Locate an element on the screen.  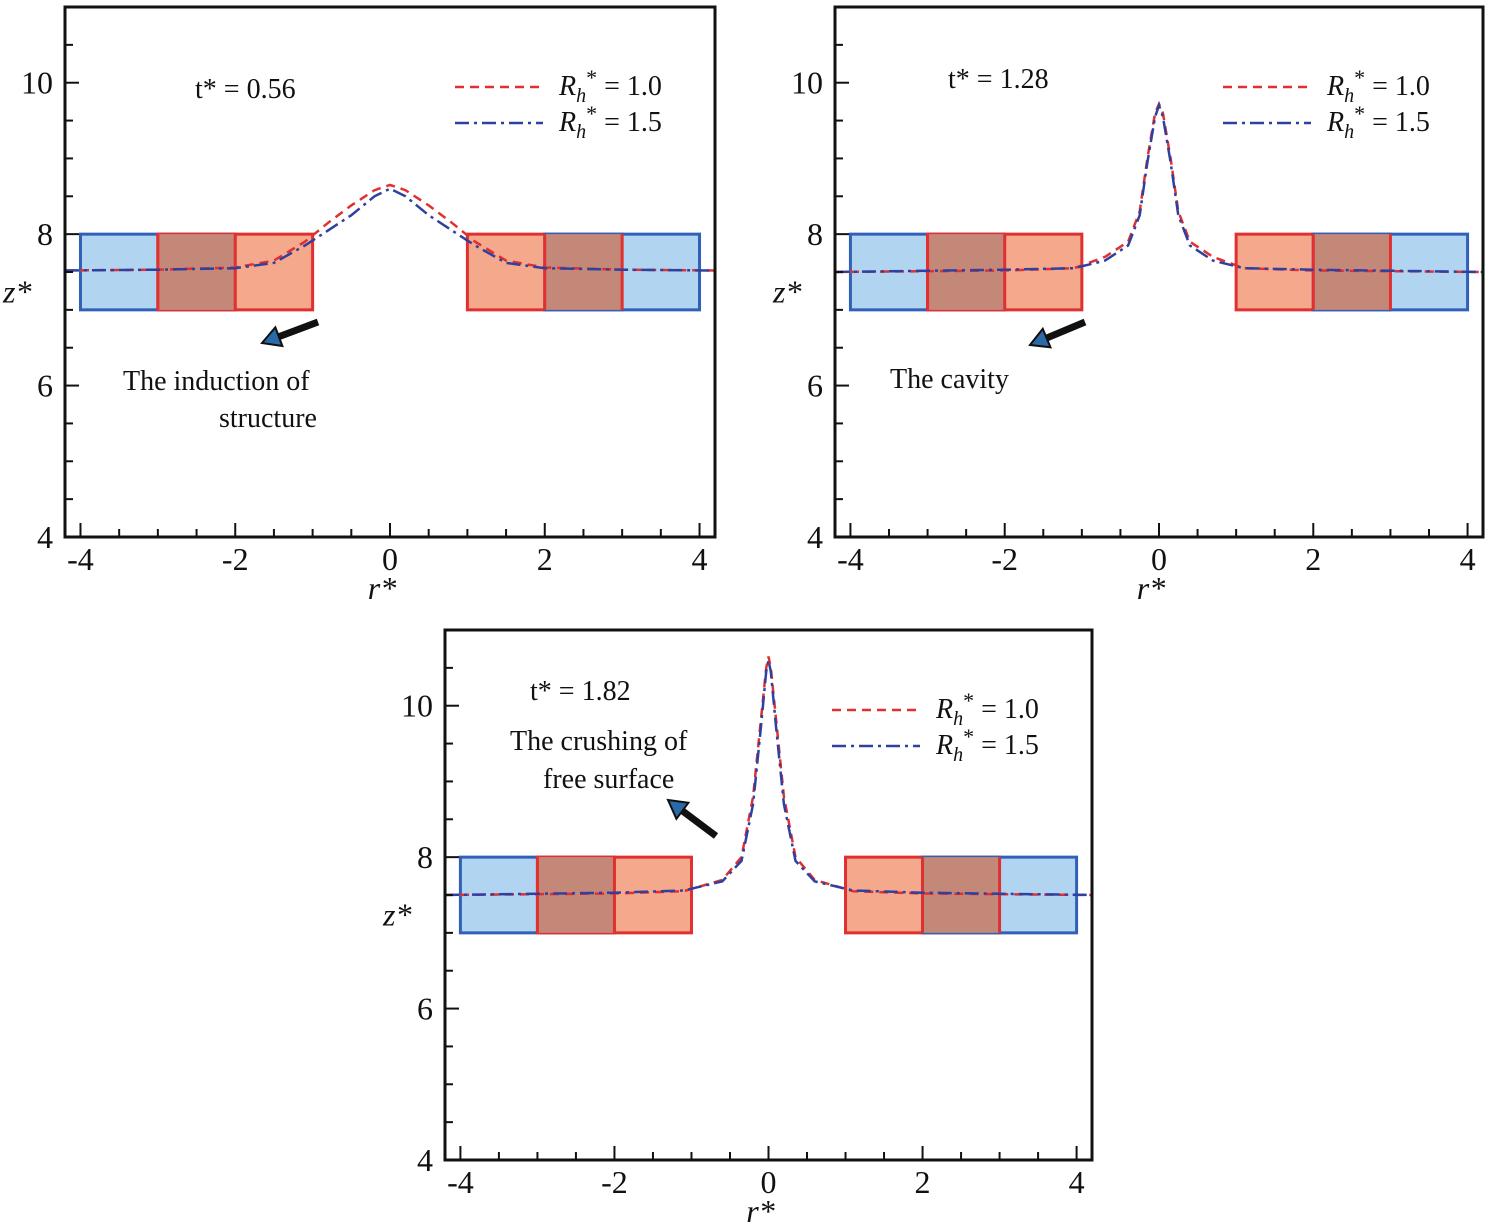
time-label: t* = 1.82 is located at coordinates (580, 691).